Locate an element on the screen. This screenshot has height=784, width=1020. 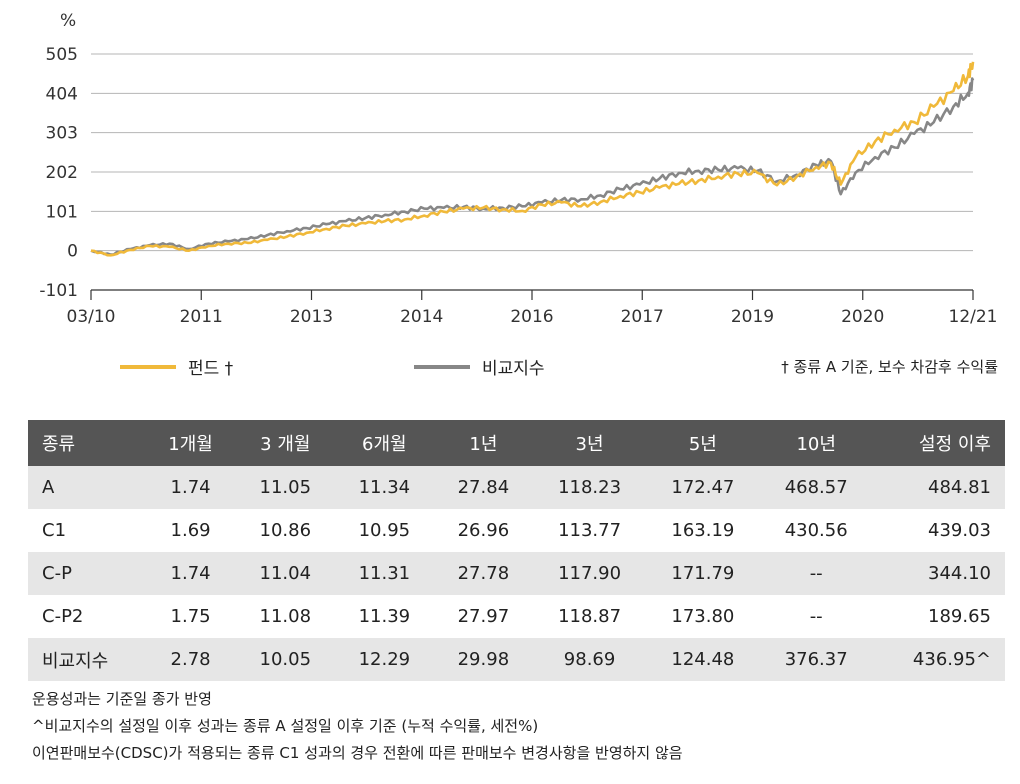
y-tick-label: 404 is located at coordinates (62, 94).